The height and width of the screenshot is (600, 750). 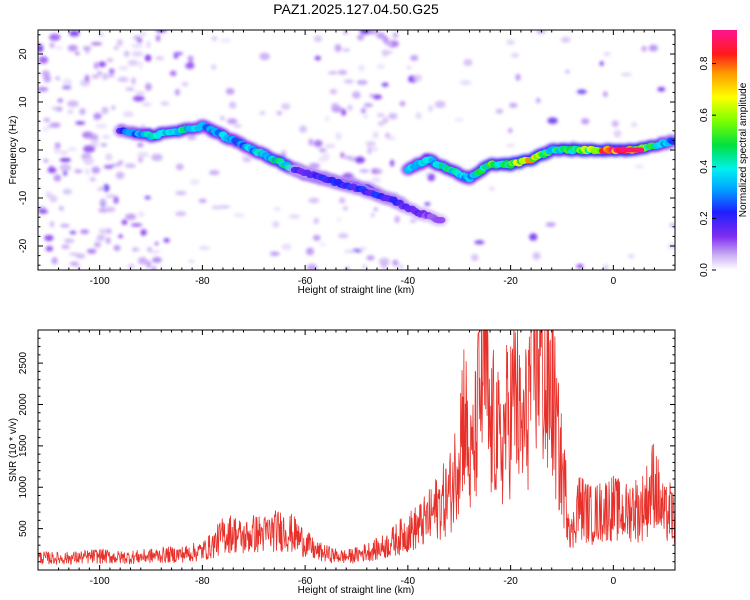 I want to click on ridge-core-blob, so click(x=671, y=141).